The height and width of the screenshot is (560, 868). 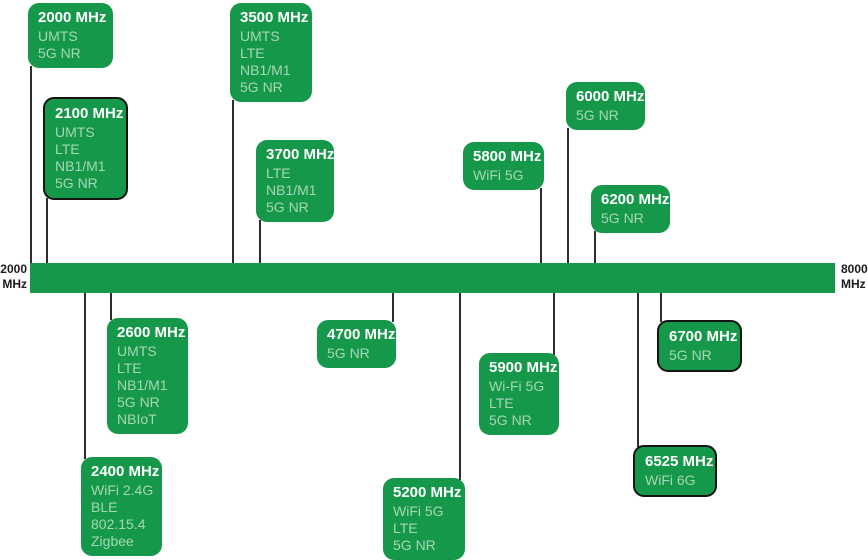 What do you see at coordinates (122, 490) in the screenshot?
I see `band-technology: WiFi 2.4G` at bounding box center [122, 490].